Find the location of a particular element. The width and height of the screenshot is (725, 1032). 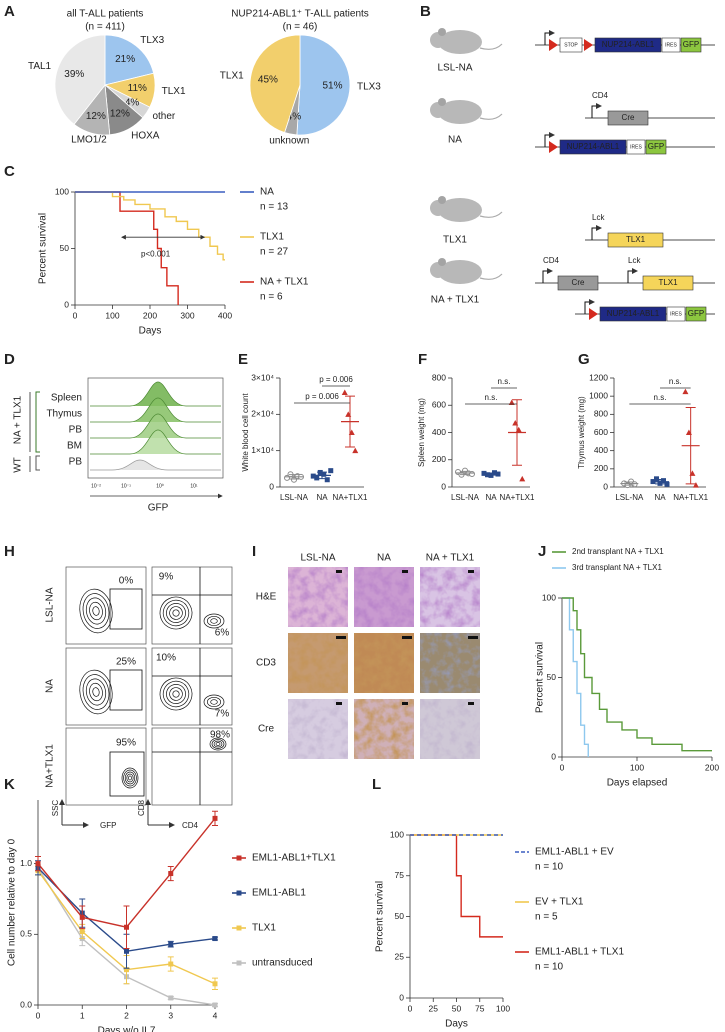

histogram-frame is located at coordinates (155, 428).